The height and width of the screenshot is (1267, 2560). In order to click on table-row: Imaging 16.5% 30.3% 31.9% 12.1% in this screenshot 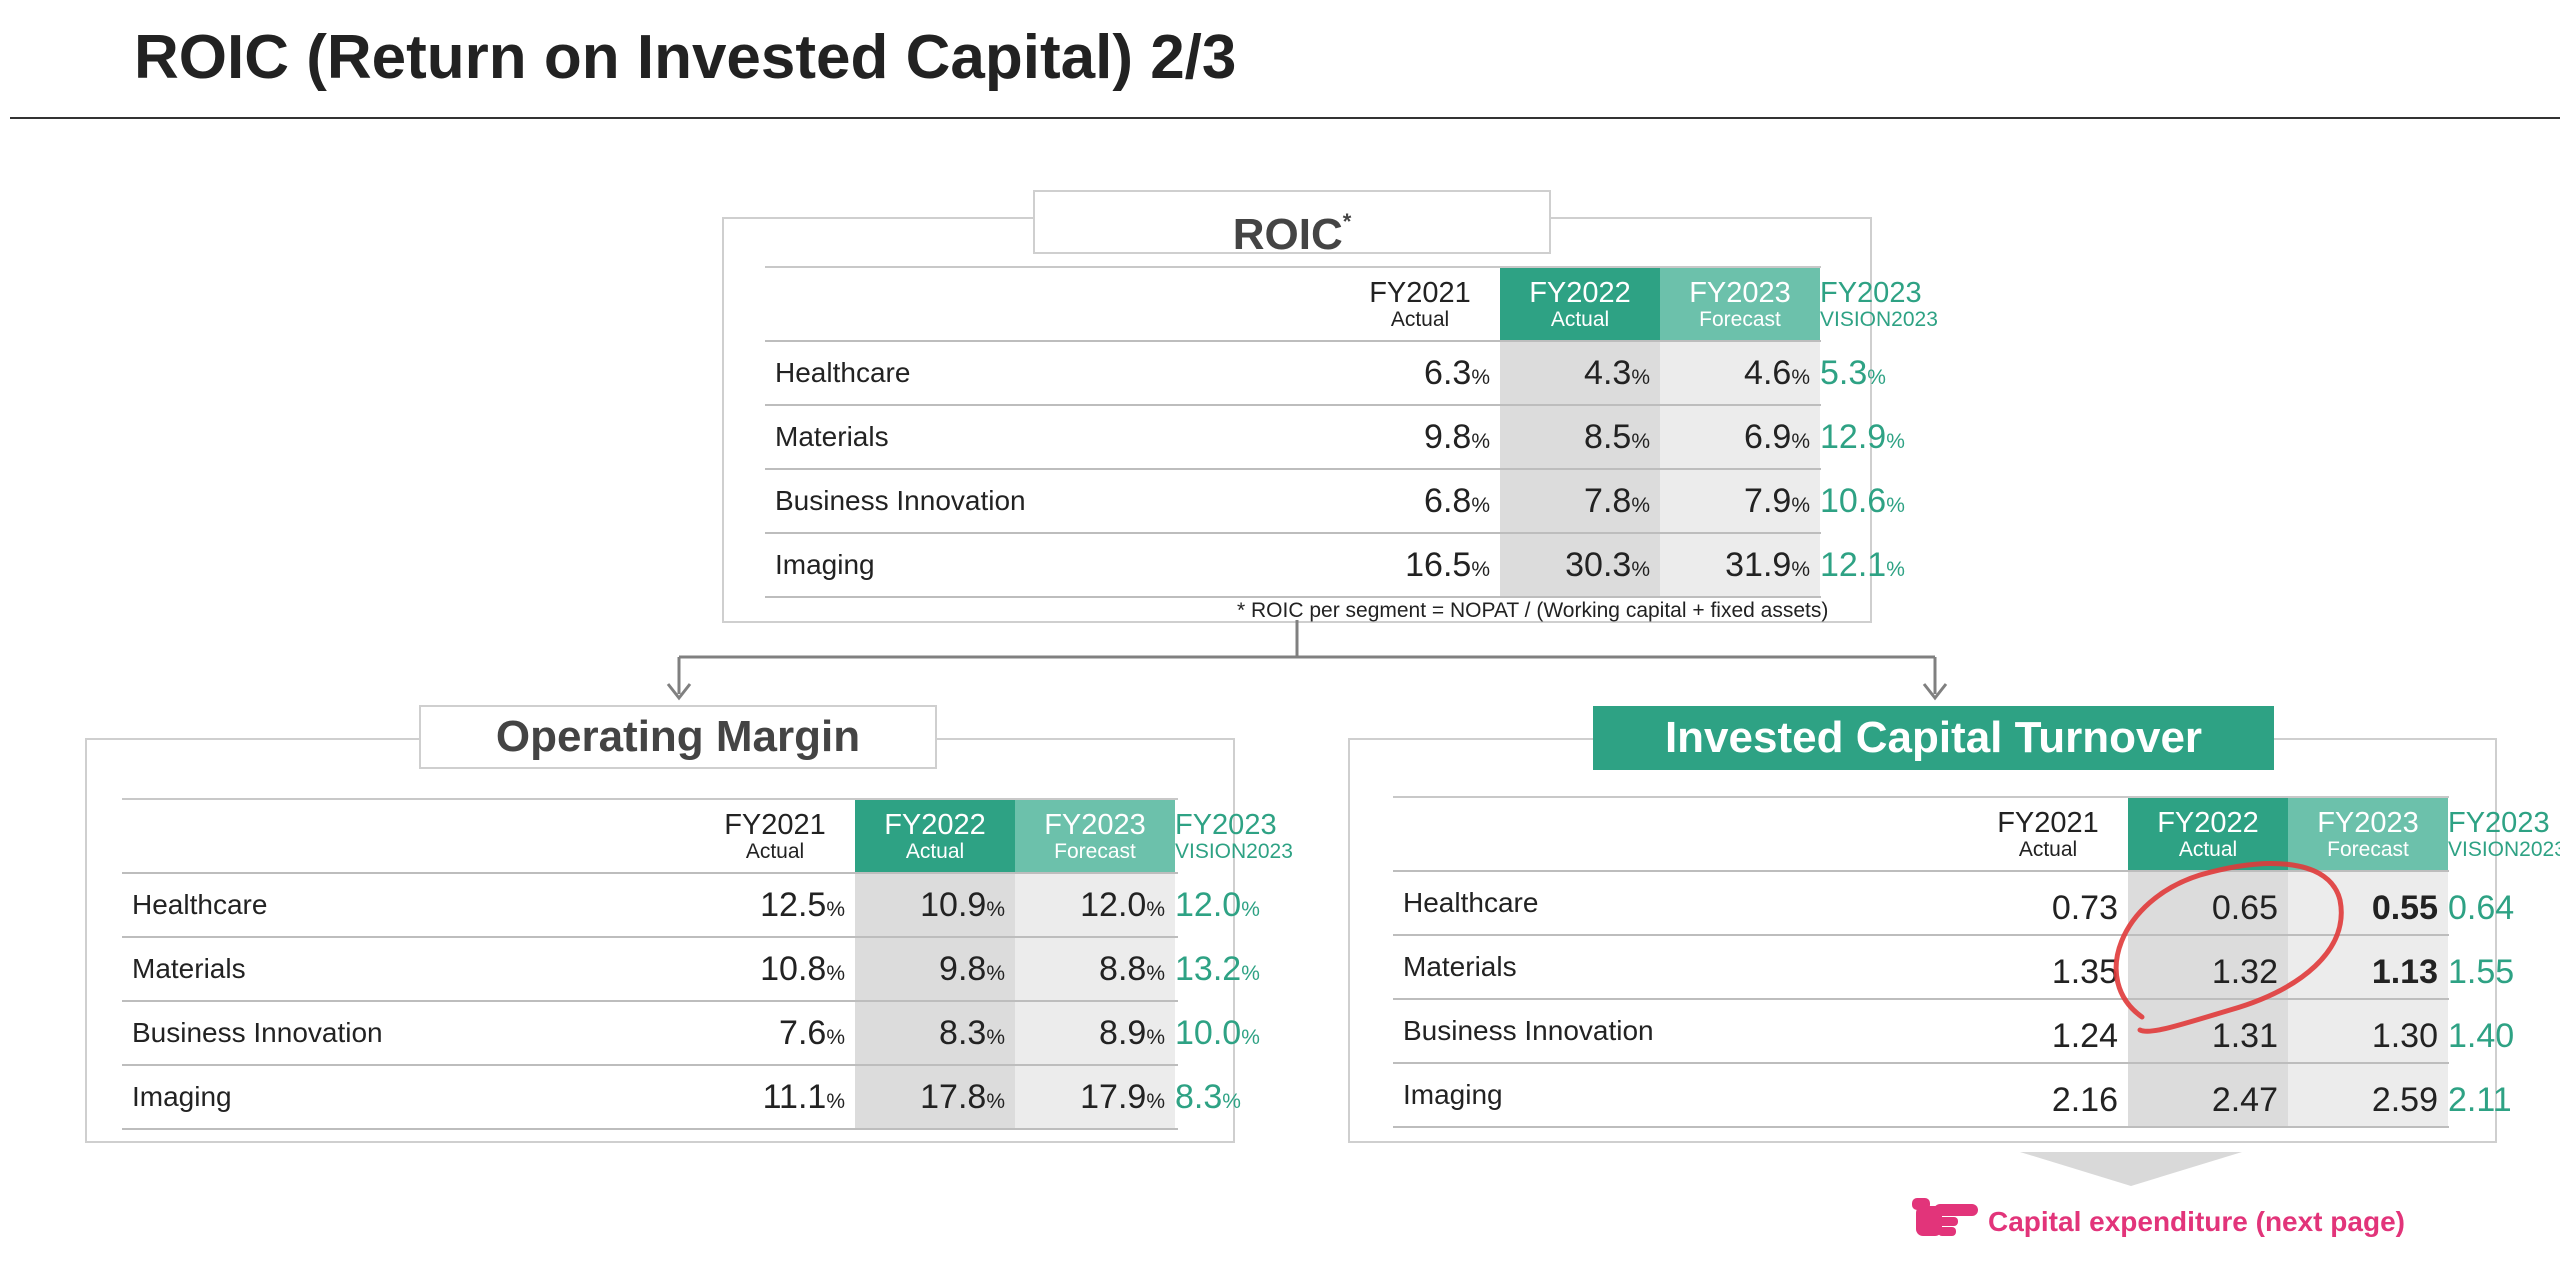, I will do `click(1335, 565)`.